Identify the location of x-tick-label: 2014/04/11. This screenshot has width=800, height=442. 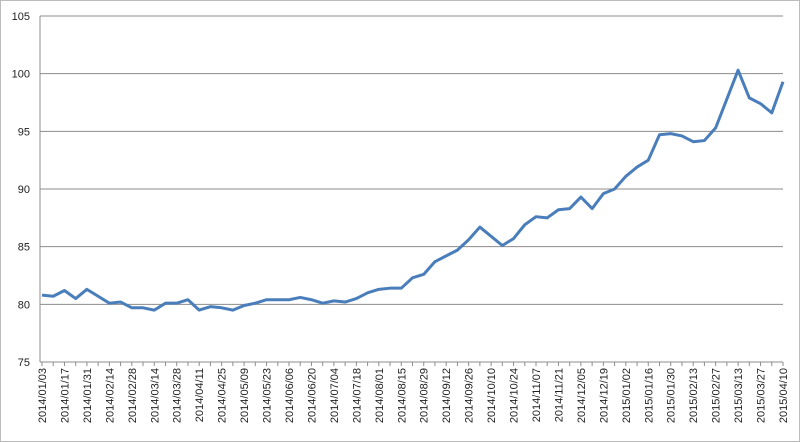
(200, 395).